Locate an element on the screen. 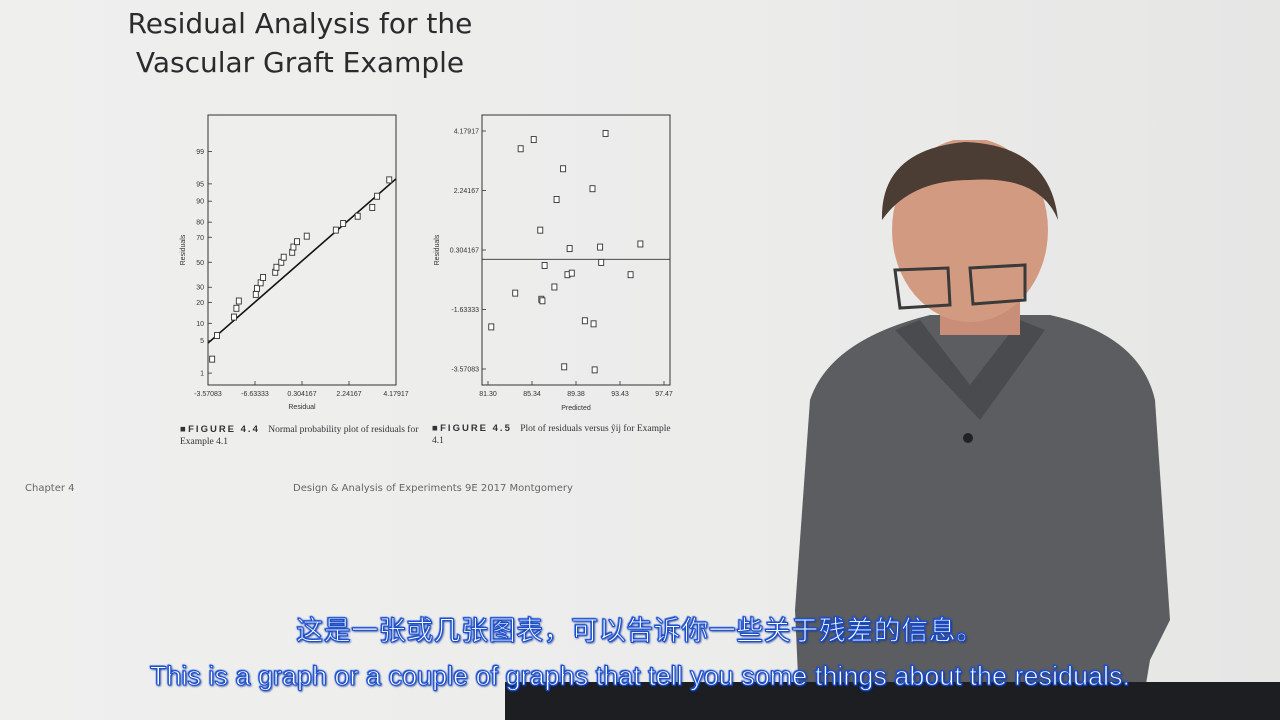  y-tick-label: 50 is located at coordinates (200, 263).